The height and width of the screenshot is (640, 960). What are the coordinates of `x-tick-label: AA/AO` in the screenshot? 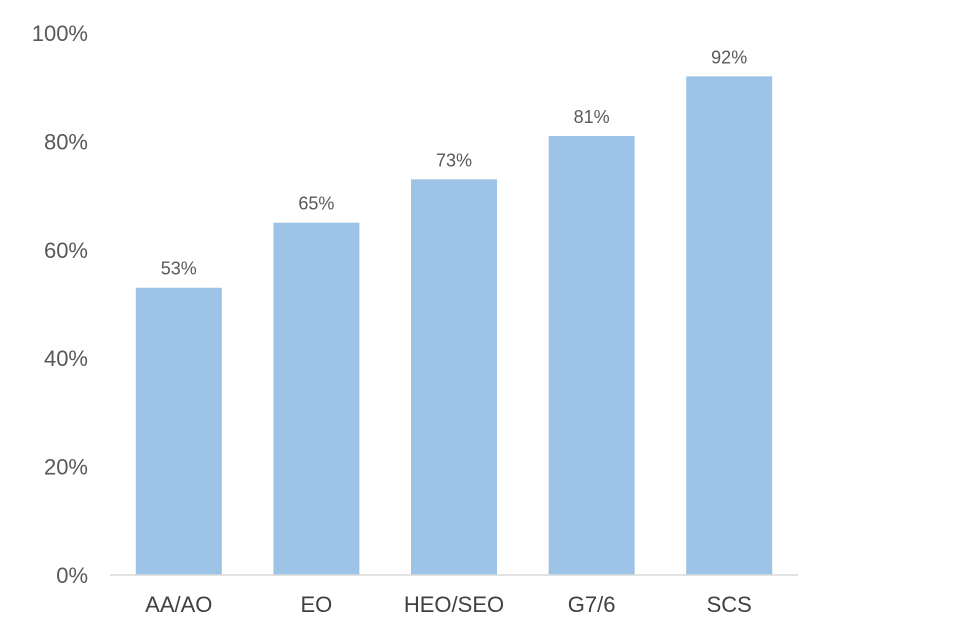 It's located at (178, 604).